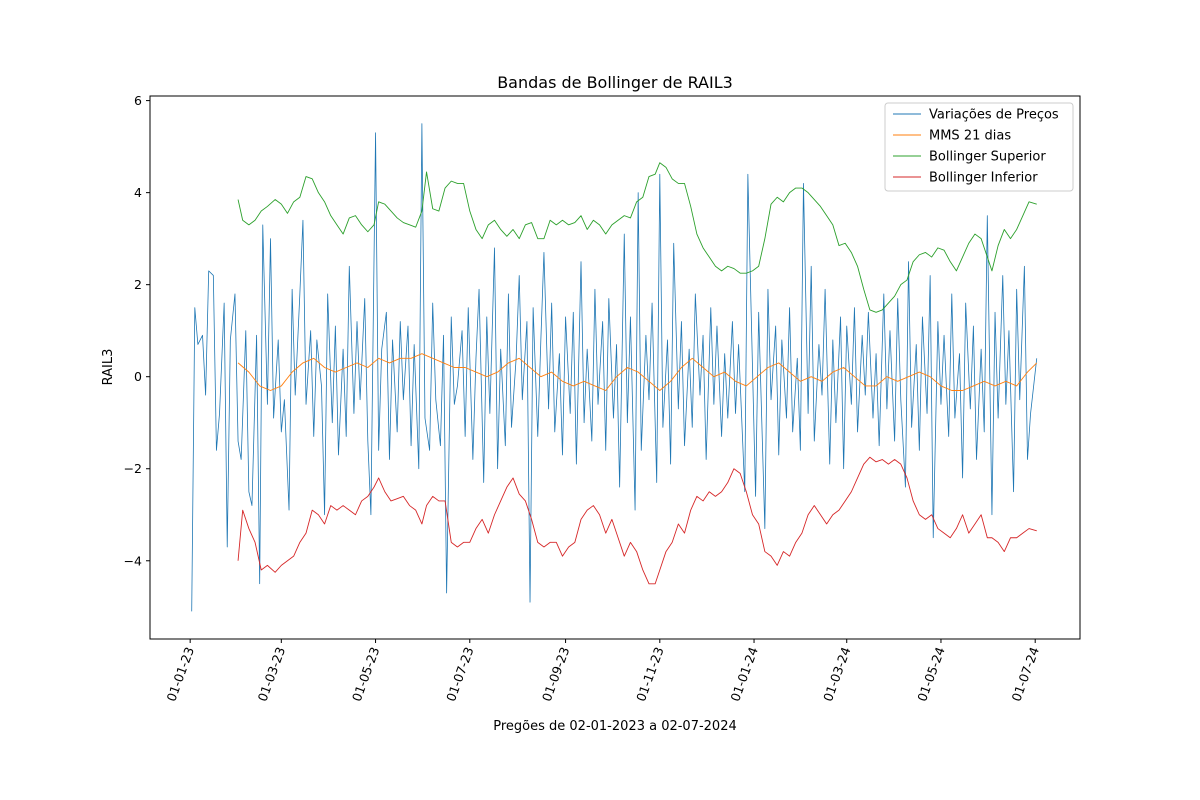 This screenshot has width=1200, height=800. I want to click on legend-box, so click(979, 147).